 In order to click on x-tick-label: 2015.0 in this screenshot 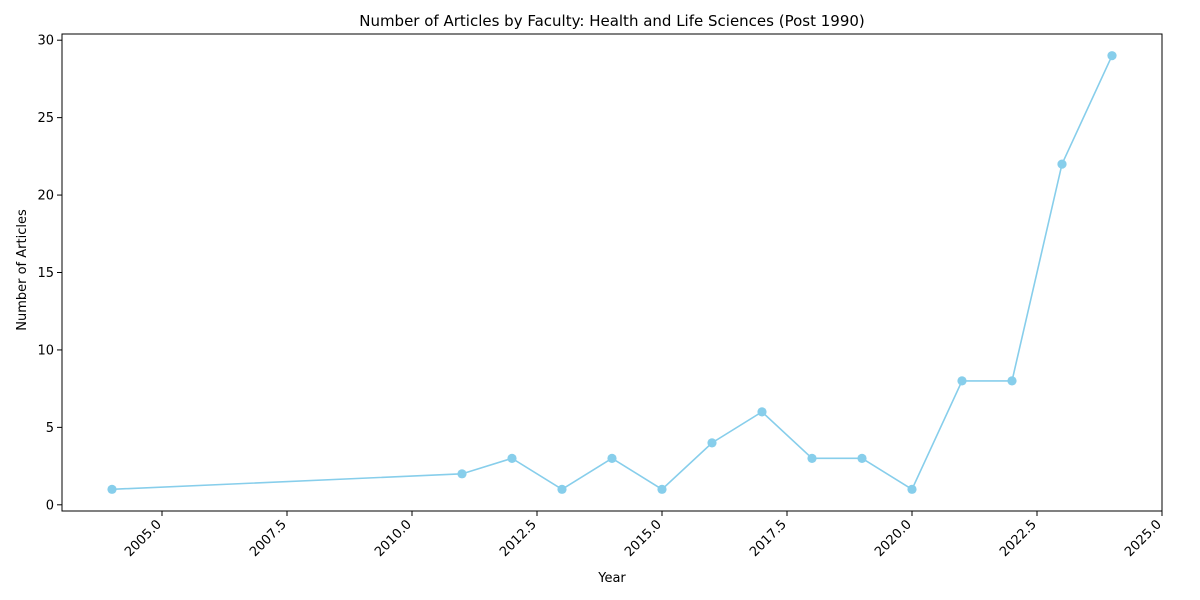, I will do `click(643, 538)`.